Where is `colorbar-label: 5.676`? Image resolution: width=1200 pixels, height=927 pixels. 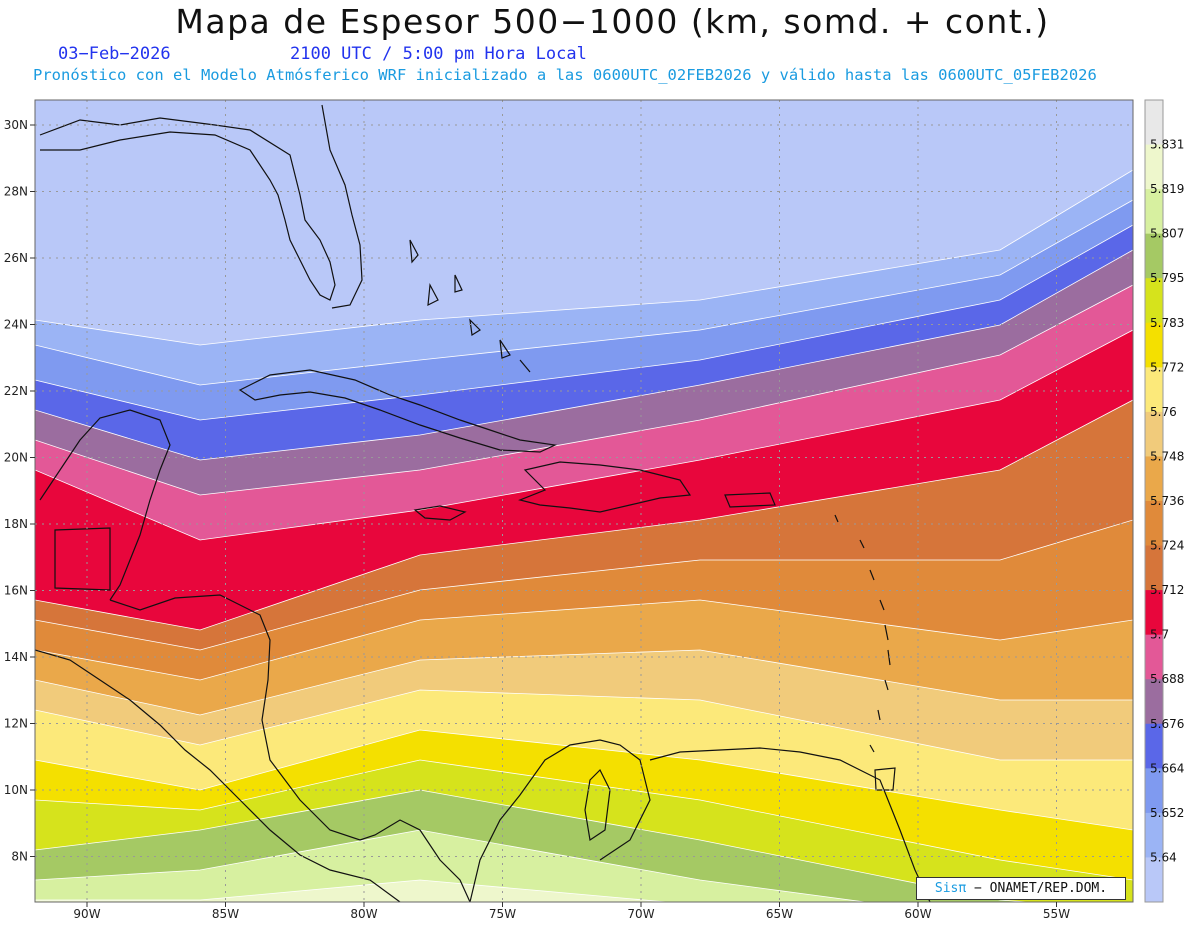
colorbar-label: 5.676 is located at coordinates (1167, 724).